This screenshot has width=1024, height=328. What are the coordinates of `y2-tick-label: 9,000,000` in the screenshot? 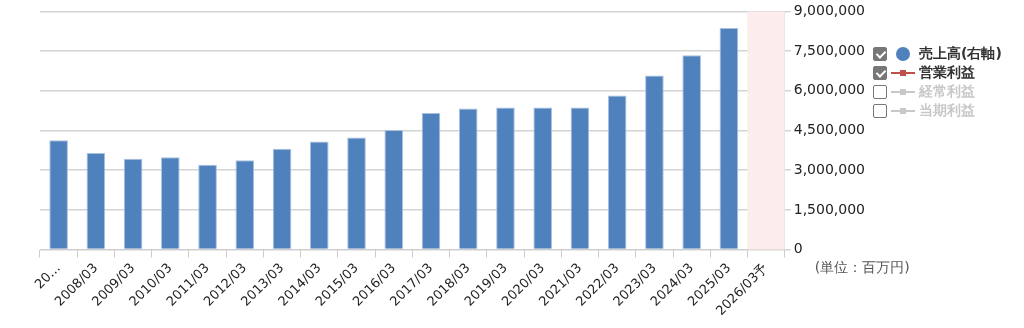 It's located at (829, 10).